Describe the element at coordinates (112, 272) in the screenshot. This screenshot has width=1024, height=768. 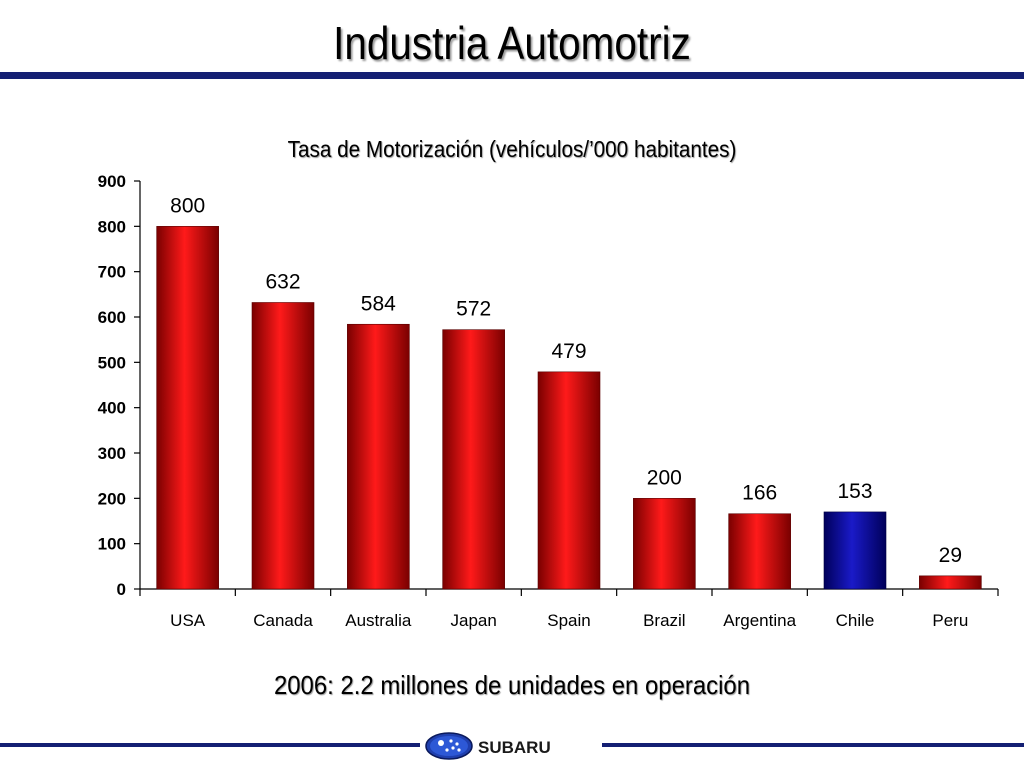
I see `y-tick-label: 700` at that location.